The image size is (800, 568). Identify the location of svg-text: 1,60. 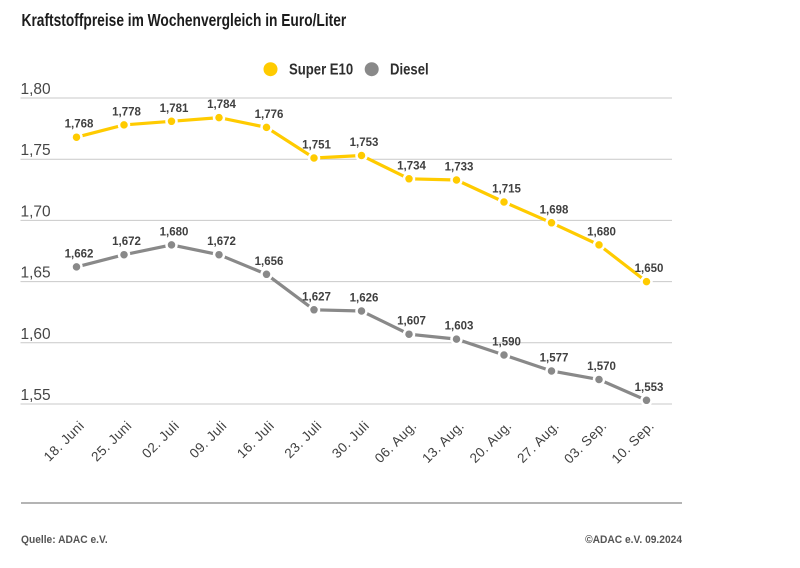
(36, 334).